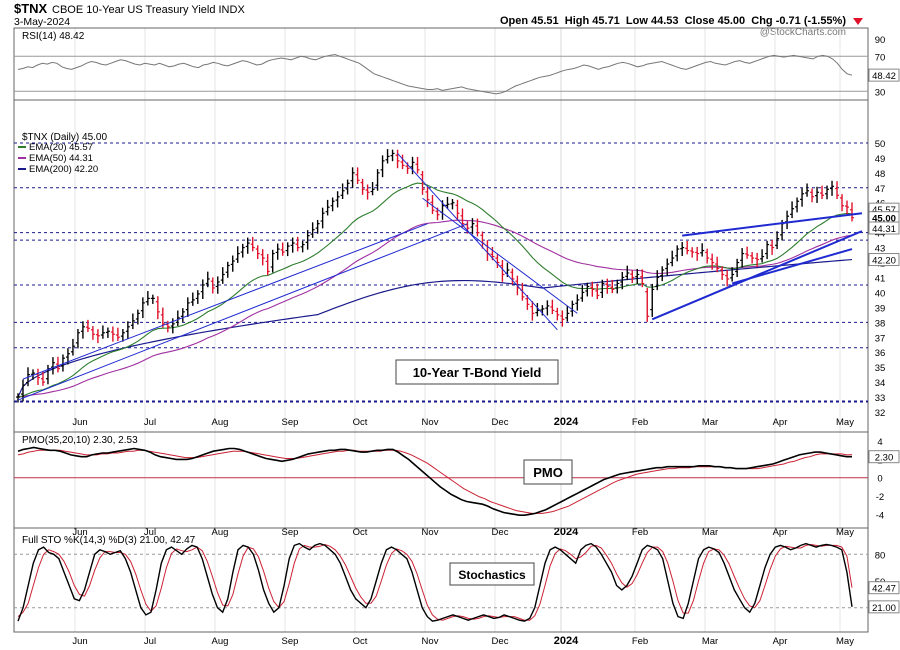 The height and width of the screenshot is (650, 900). Describe the element at coordinates (884, 76) in the screenshot. I see `rsi-last-value: 48.42` at that location.